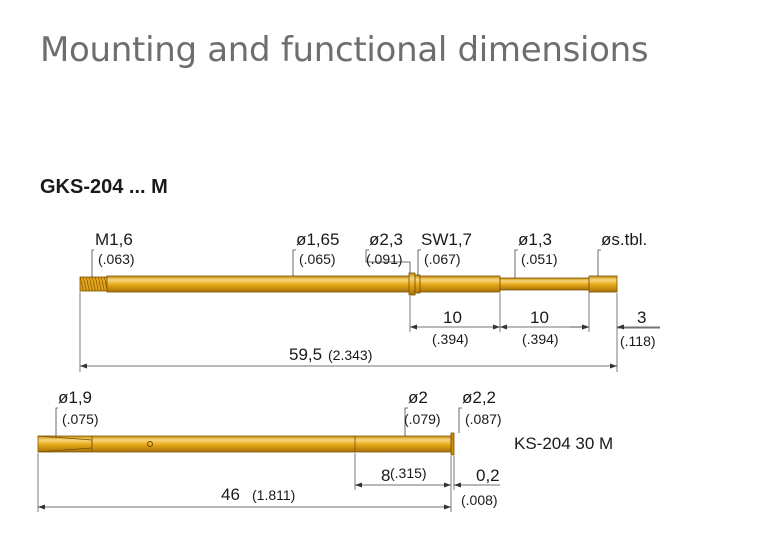 This screenshot has width=761, height=542. What do you see at coordinates (80, 419) in the screenshot?
I see `receptacle-callout-crimp-sub: (.075)` at bounding box center [80, 419].